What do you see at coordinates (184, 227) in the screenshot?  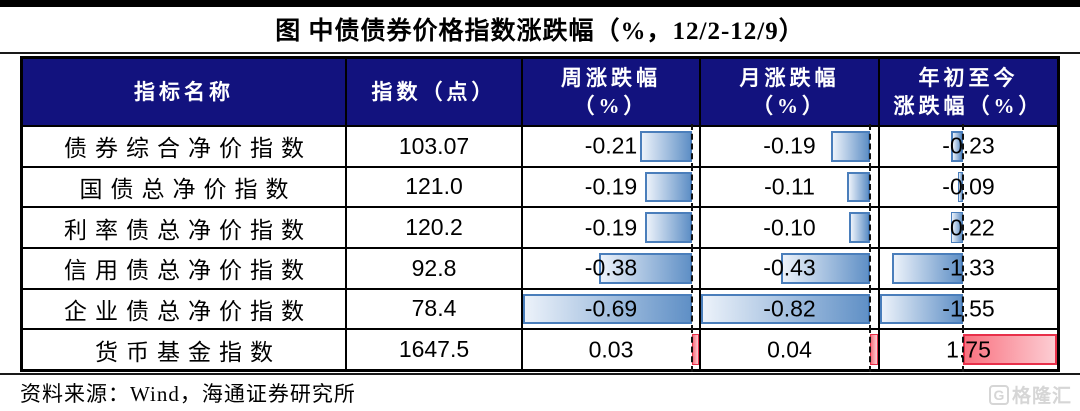 I see `row-label-cell: 利率债总净价指数` at bounding box center [184, 227].